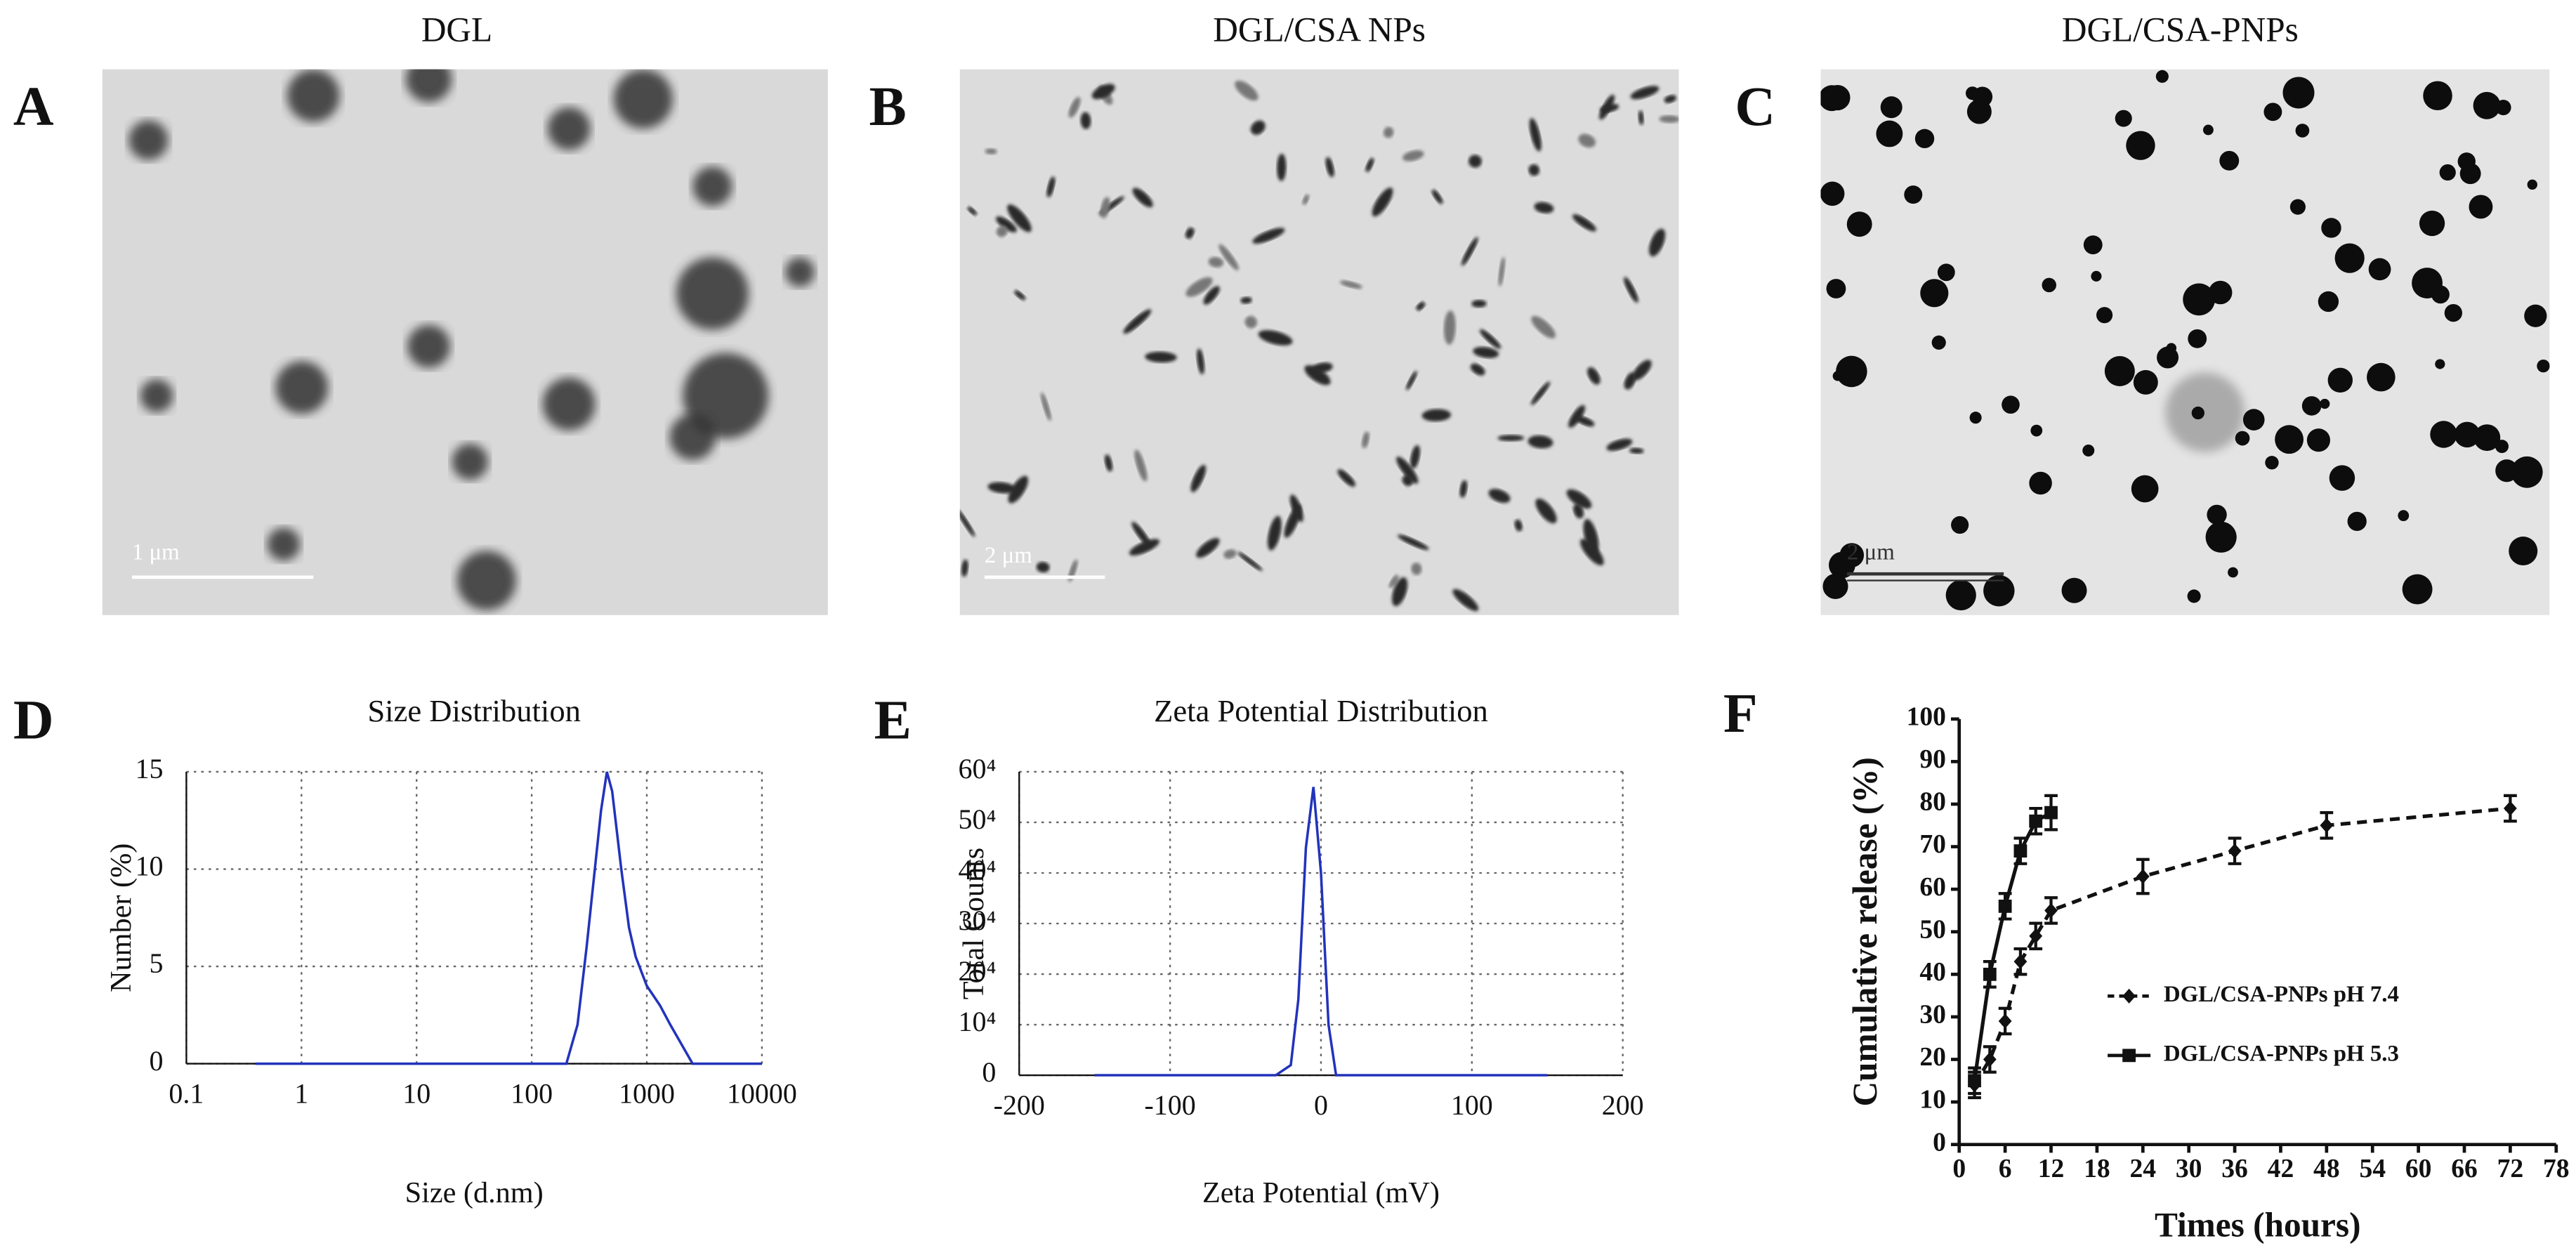 Image resolution: width=2576 pixels, height=1255 pixels. I want to click on legend-label: DGL/CSA-PNPs pH 5.3, so click(2281, 1053).